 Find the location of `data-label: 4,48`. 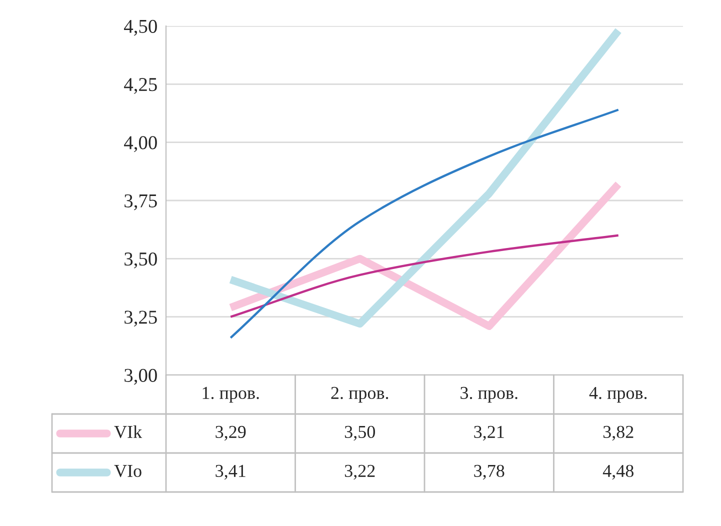

data-label: 4,48 is located at coordinates (618, 472).